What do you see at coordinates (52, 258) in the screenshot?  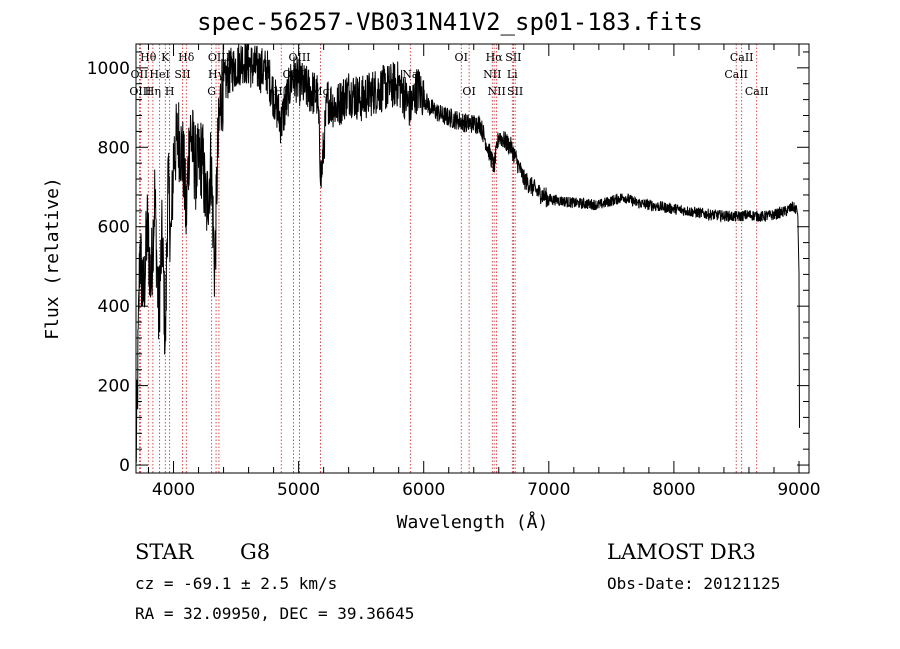 I see `y-axis-label: Flux (relative)` at bounding box center [52, 258].